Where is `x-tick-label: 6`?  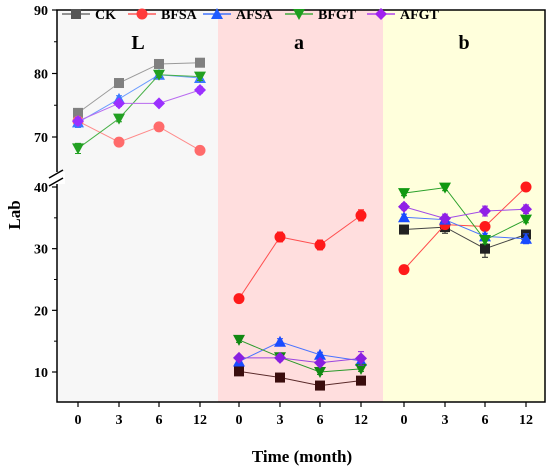
x-tick-label: 6 is located at coordinates (485, 420).